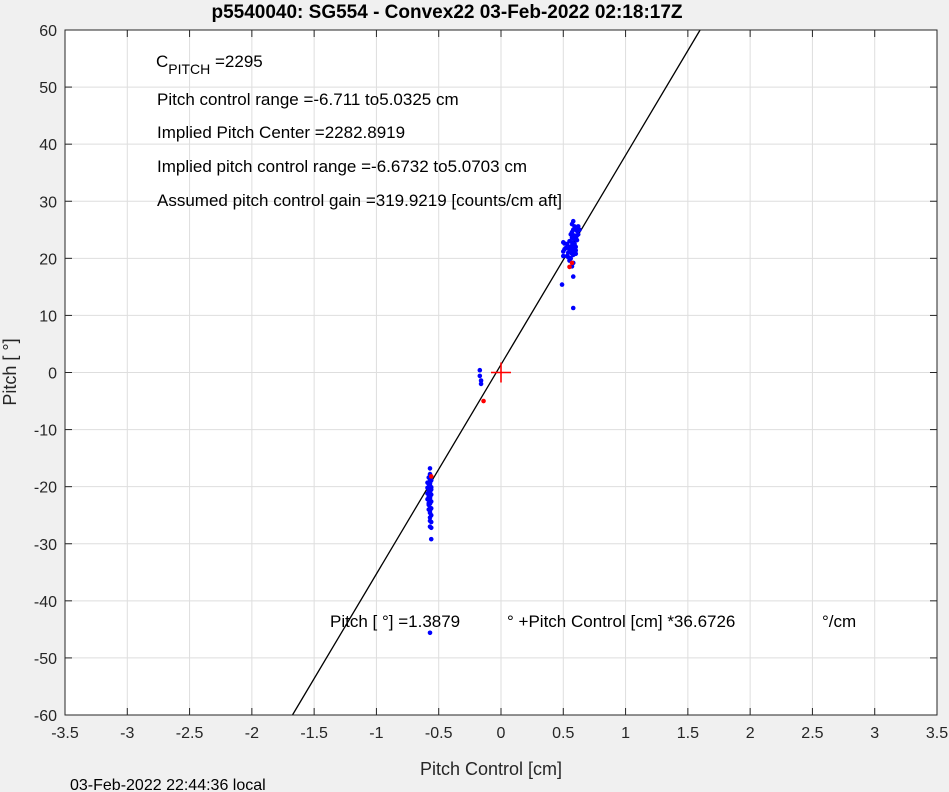 This screenshot has width=949, height=792. I want to click on x-tick-label: 1, so click(625, 733).